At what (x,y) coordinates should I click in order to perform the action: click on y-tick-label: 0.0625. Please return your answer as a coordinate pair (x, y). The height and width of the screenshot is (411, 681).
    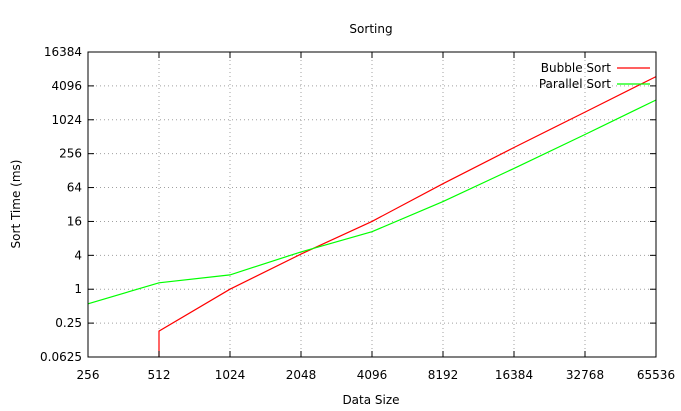
    Looking at the image, I should click on (61, 357).